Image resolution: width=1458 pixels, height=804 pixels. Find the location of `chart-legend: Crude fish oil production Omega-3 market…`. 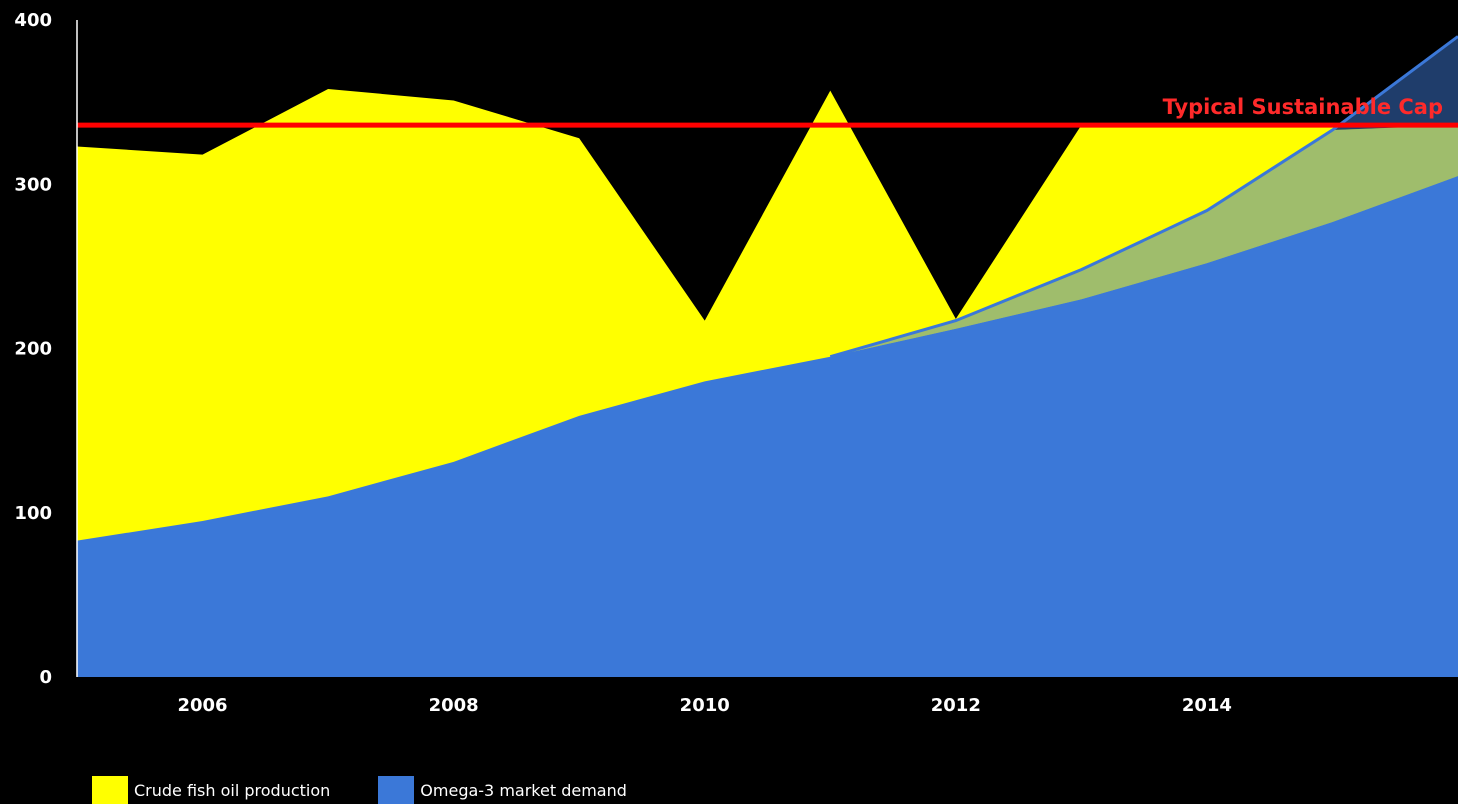

chart-legend: Crude fish oil production Omega-3 market… is located at coordinates (383, 790).